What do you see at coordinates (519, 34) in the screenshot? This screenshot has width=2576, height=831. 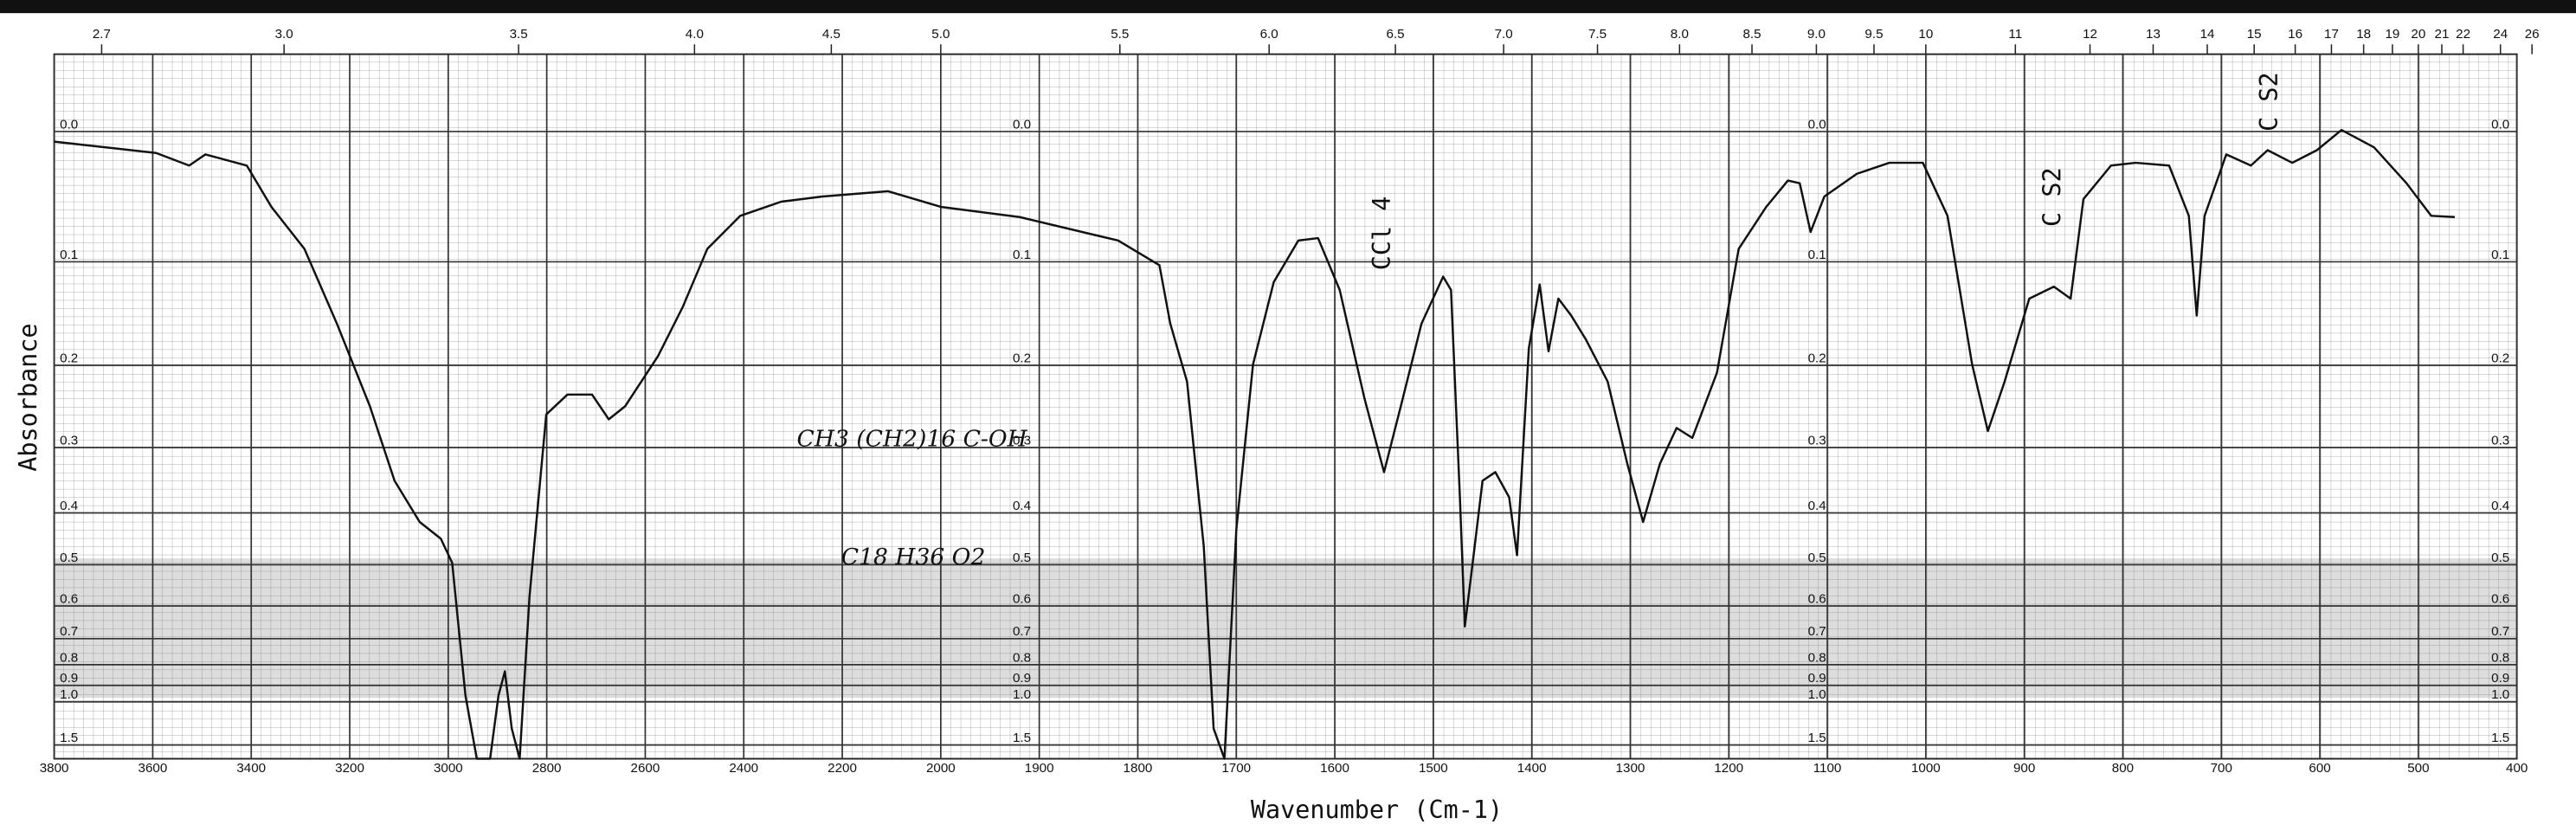 I see `x2-tick-label: 3.5` at bounding box center [519, 34].